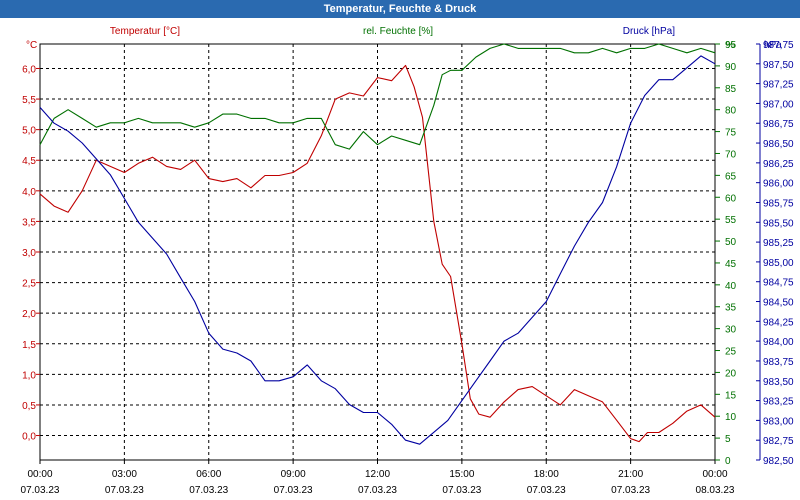 Image resolution: width=800 pixels, height=500 pixels. What do you see at coordinates (731, 286) in the screenshot?
I see `humidity-tick-label: 40` at bounding box center [731, 286].